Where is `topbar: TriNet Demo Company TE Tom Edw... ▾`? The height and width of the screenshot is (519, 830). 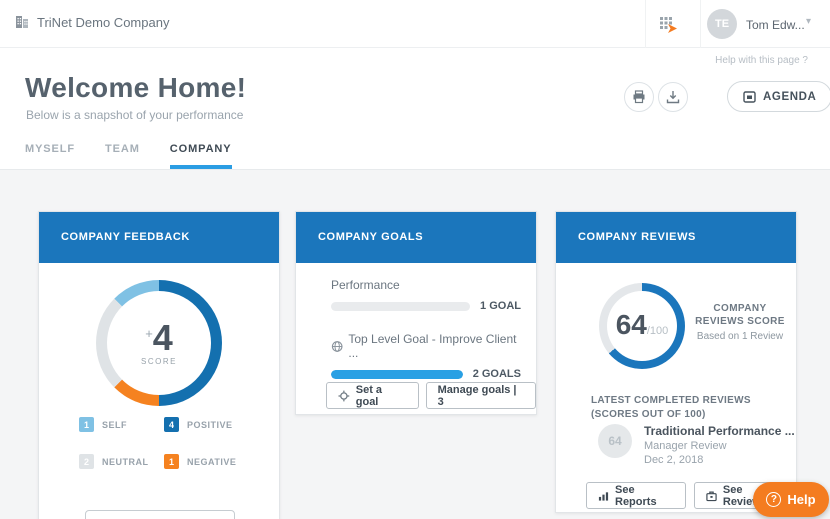 topbar: TriNet Demo Company TE Tom Edw... ▾ is located at coordinates (415, 24).